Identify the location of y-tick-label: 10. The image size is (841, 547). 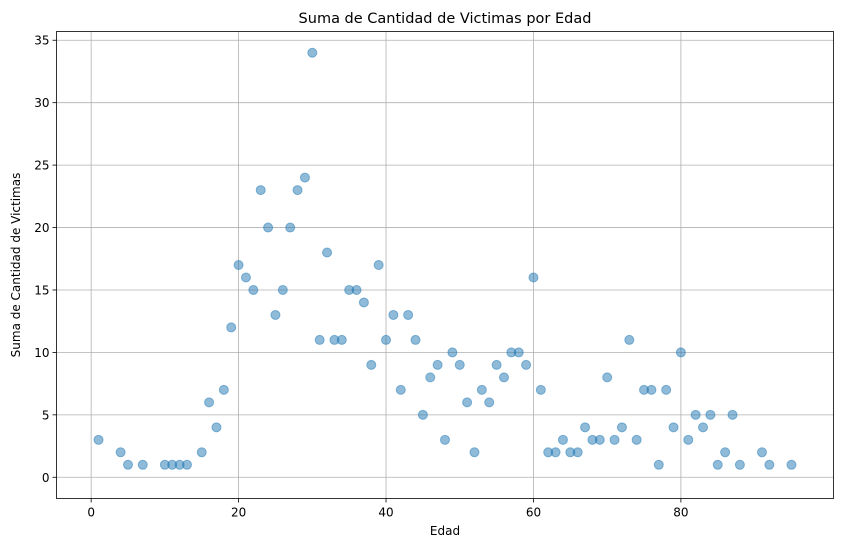
(41, 353).